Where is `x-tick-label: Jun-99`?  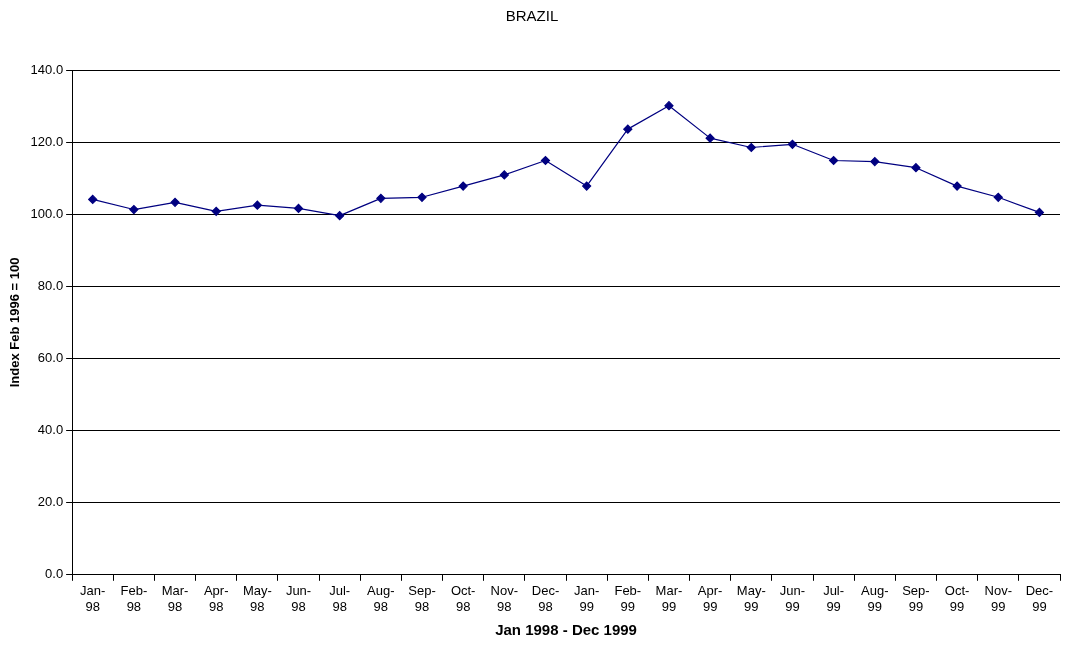
x-tick-label: Jun-99 is located at coordinates (792, 598).